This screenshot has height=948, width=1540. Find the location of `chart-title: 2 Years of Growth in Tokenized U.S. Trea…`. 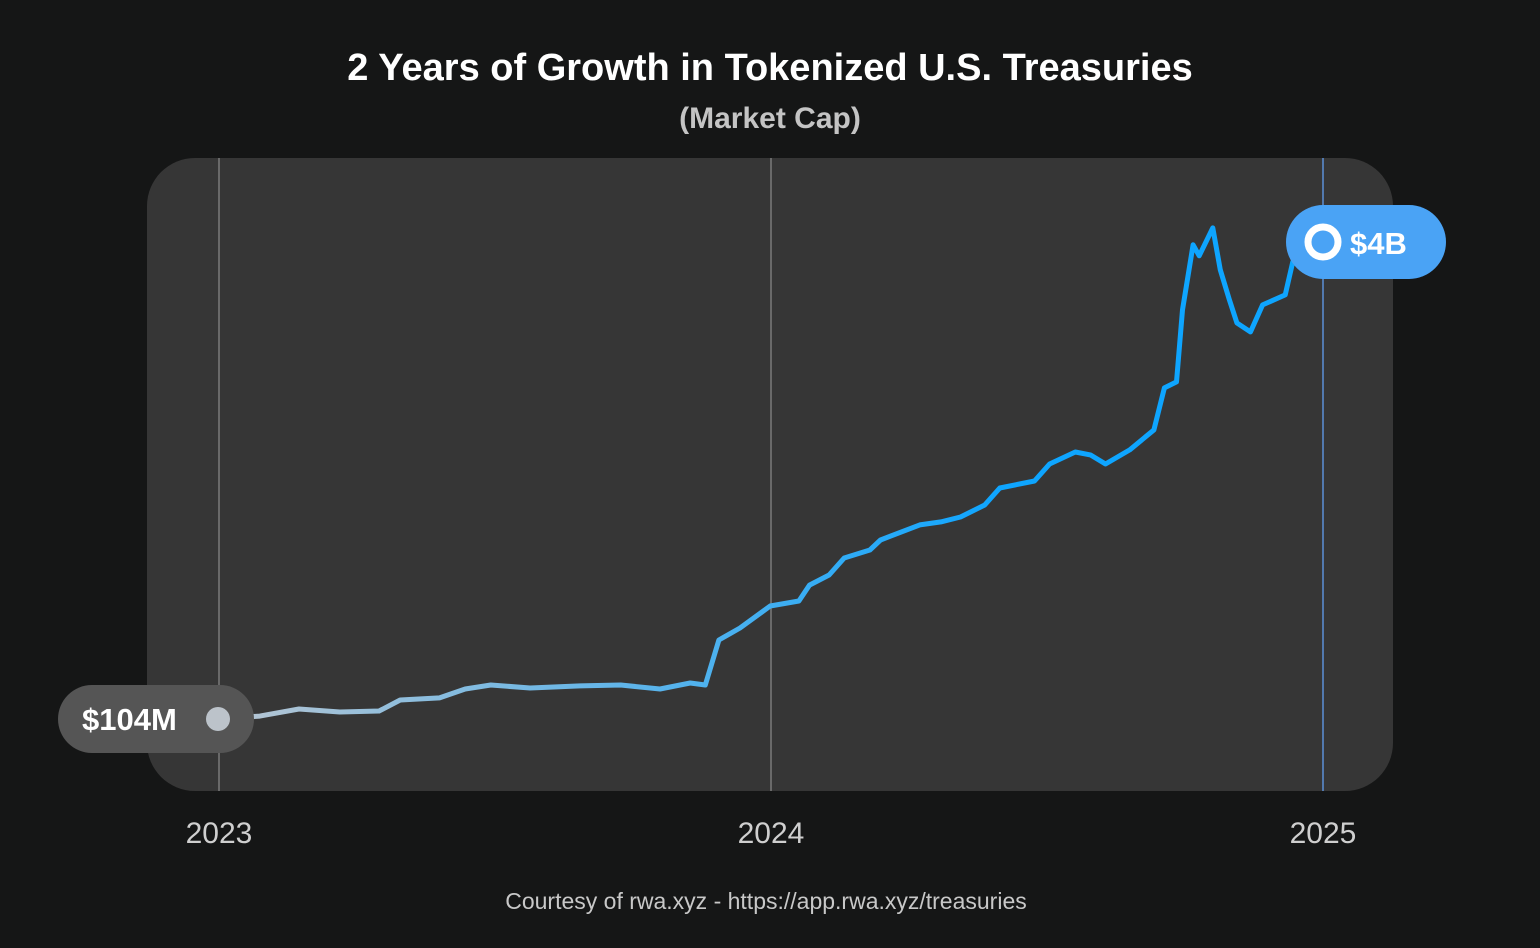

chart-title: 2 Years of Growth in Tokenized U.S. Trea… is located at coordinates (769, 68).